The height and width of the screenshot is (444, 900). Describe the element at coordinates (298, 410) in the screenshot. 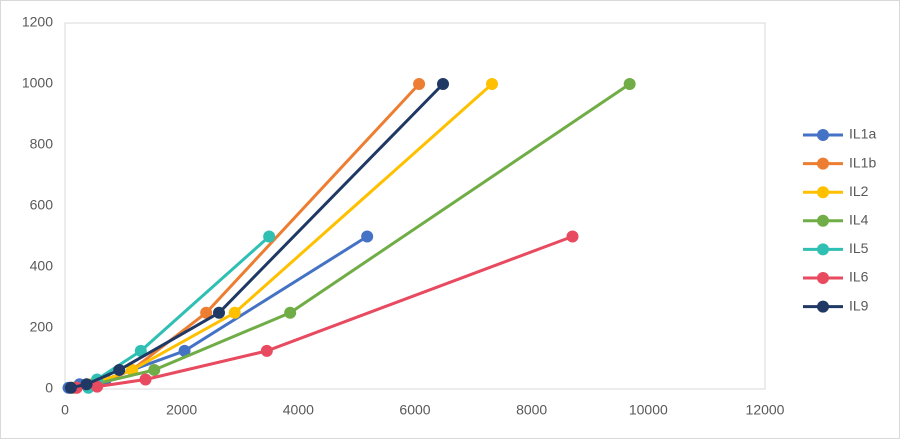

I see `x-tick-label: 4000` at that location.